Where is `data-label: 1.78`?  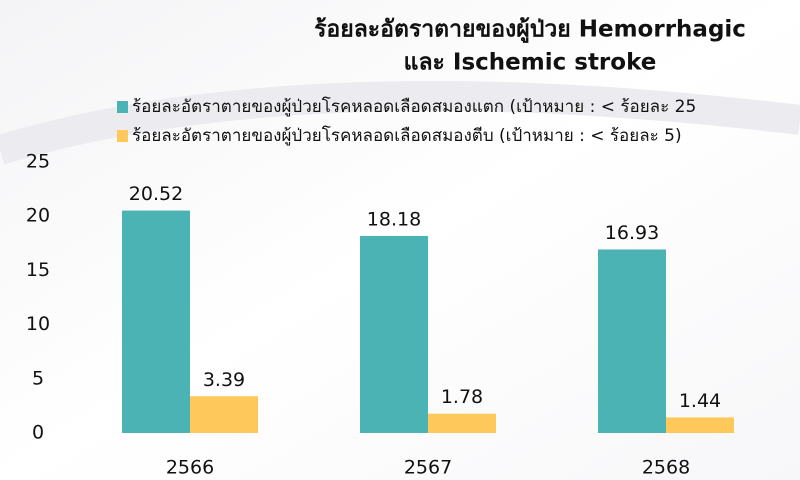 data-label: 1.78 is located at coordinates (462, 397).